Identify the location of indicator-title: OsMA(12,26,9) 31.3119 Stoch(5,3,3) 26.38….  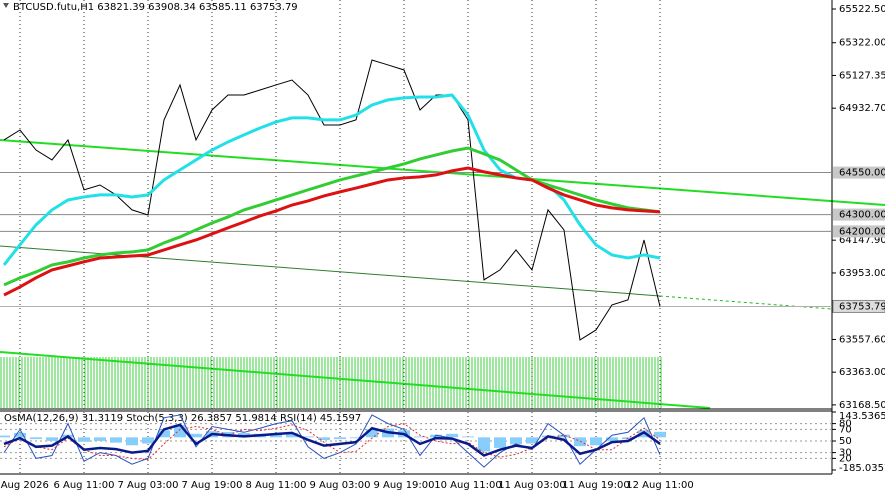
(182, 418).